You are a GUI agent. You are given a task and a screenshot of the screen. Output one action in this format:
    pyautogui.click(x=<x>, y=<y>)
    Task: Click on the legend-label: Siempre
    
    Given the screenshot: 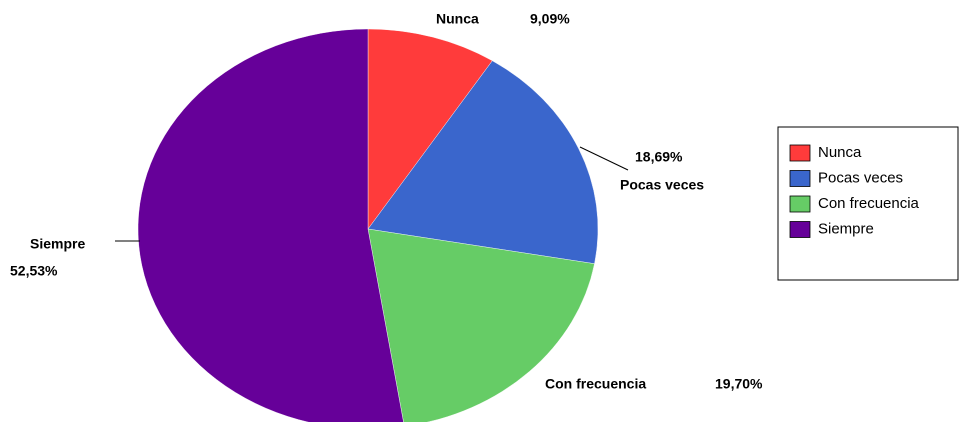 What is the action you would take?
    pyautogui.click(x=846, y=228)
    